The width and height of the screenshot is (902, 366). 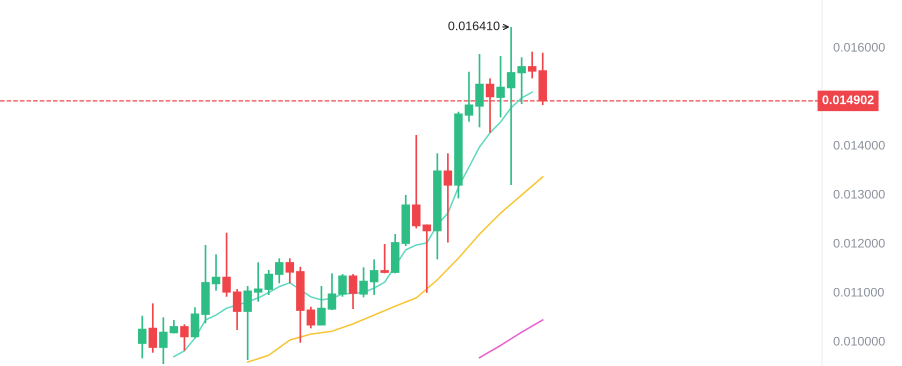 I want to click on ref-line-label: 0.014902, so click(x=848, y=99).